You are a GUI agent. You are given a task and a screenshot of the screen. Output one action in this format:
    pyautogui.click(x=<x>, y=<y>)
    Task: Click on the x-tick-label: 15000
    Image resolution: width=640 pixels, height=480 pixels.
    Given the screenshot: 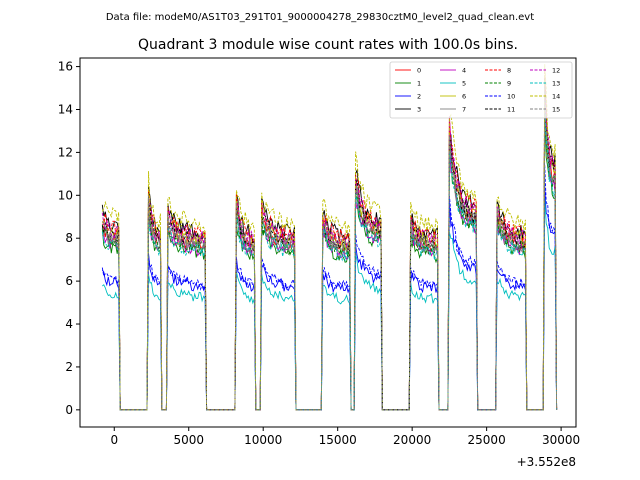 What is the action you would take?
    pyautogui.click(x=338, y=440)
    